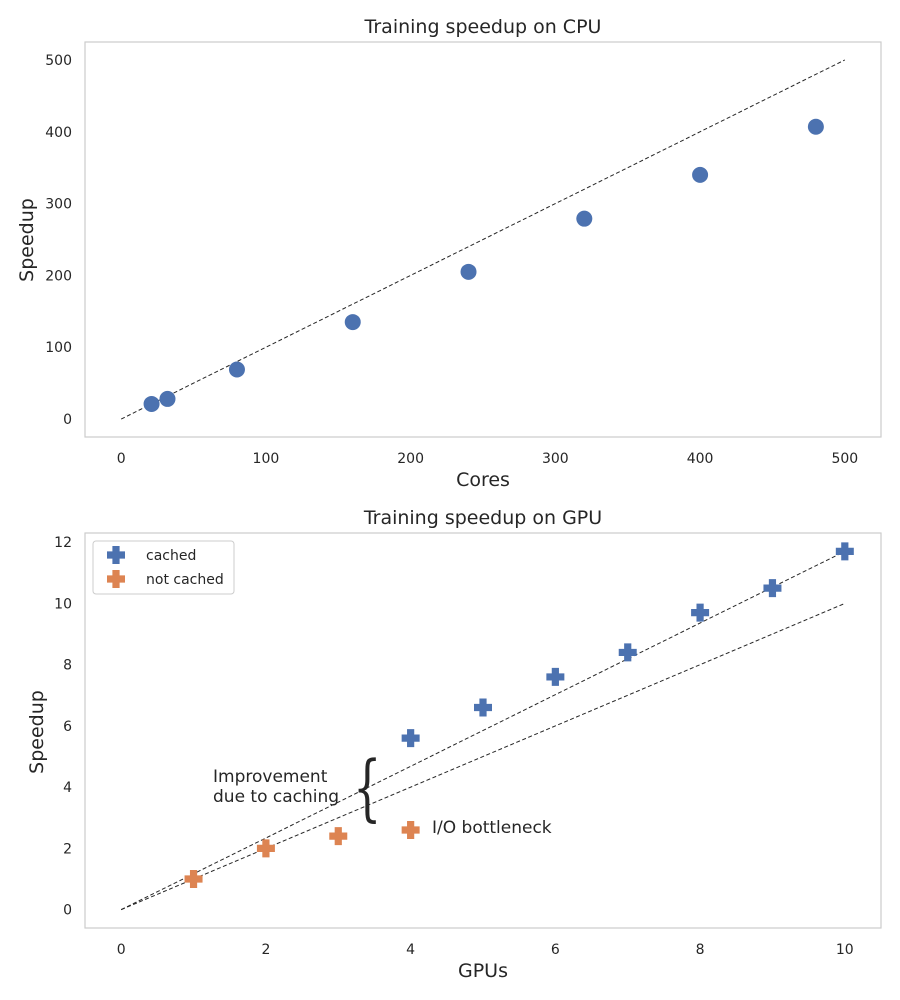 The image size is (900, 1000). I want to click on legend-box, so click(163, 567).